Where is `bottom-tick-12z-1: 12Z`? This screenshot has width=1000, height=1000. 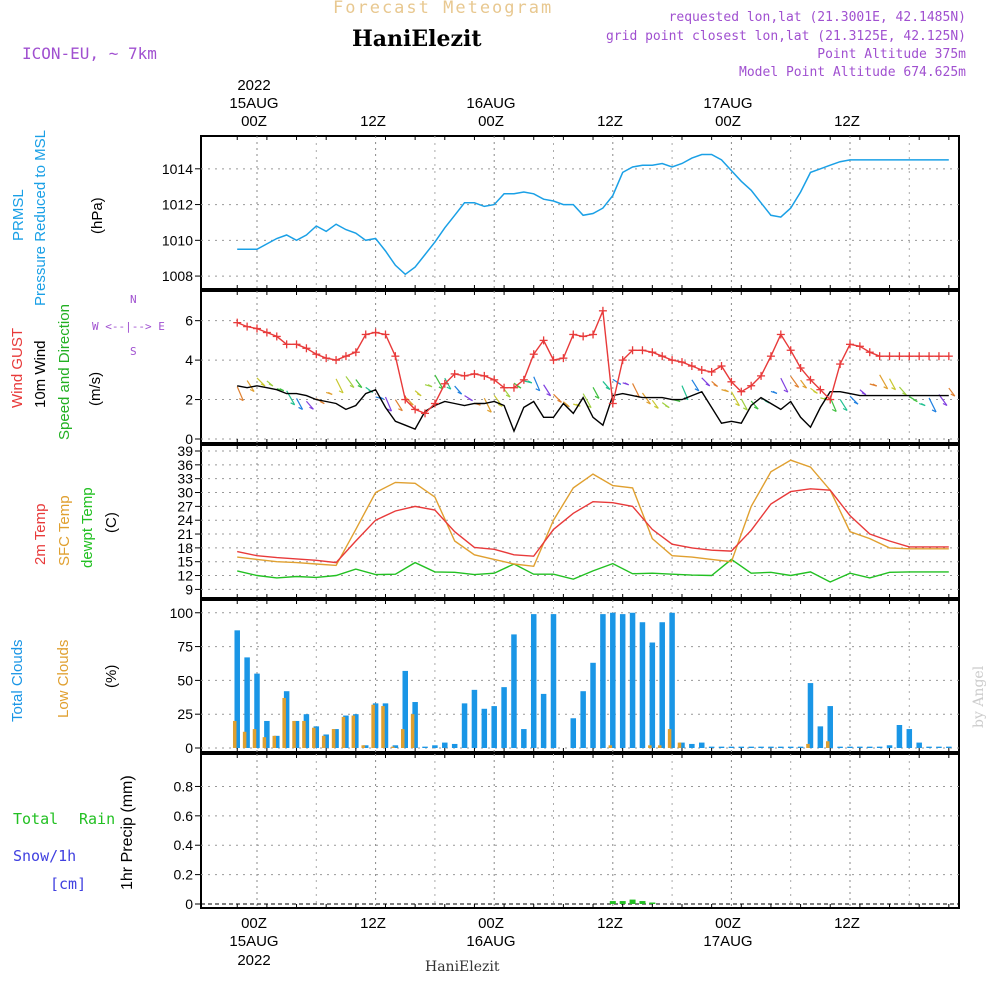
bottom-tick-12z-1: 12Z is located at coordinates (373, 923).